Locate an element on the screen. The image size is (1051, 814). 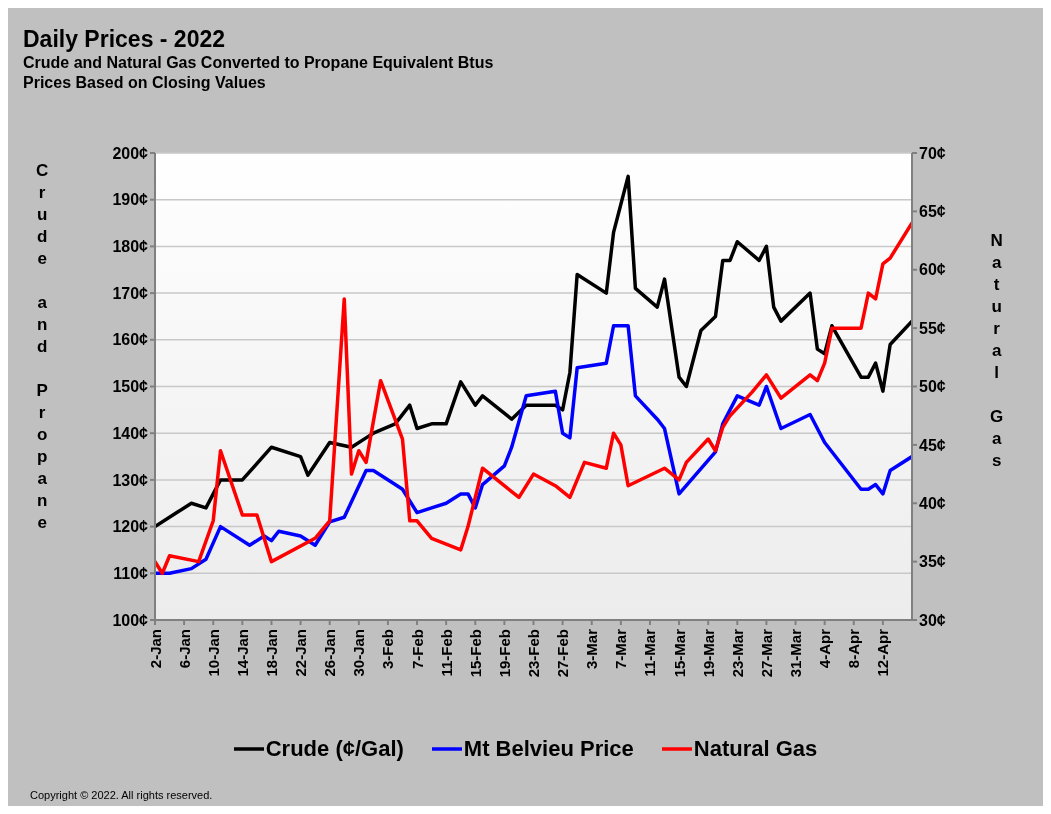
x-tick-label: 27-Mar is located at coordinates (766, 653).